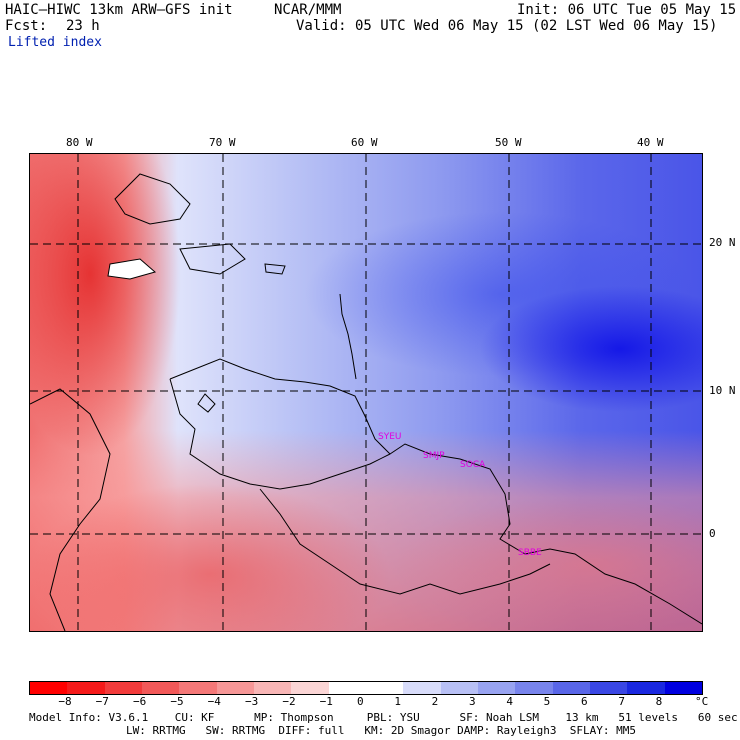  What do you see at coordinates (650, 142) in the screenshot?
I see `lon-label-40w: 40 W` at bounding box center [650, 142].